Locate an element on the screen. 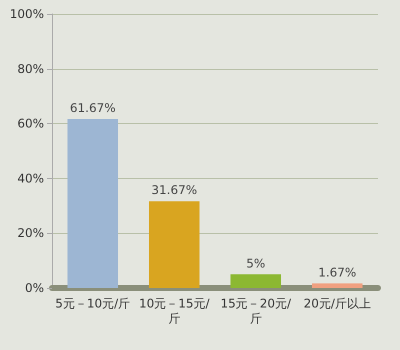 This screenshot has height=350, width=400. y-tick-label: 40% is located at coordinates (30, 178).